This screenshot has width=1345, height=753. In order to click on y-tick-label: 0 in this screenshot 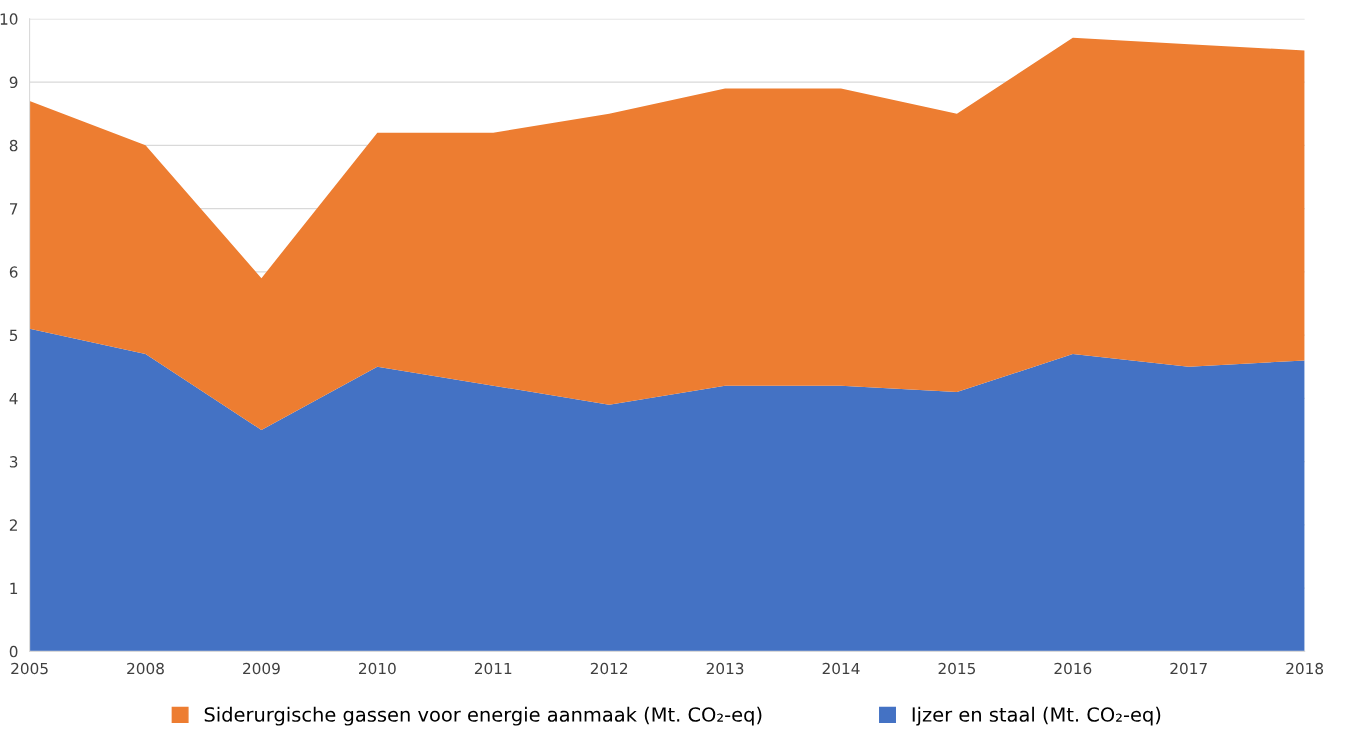, I will do `click(13, 651)`.